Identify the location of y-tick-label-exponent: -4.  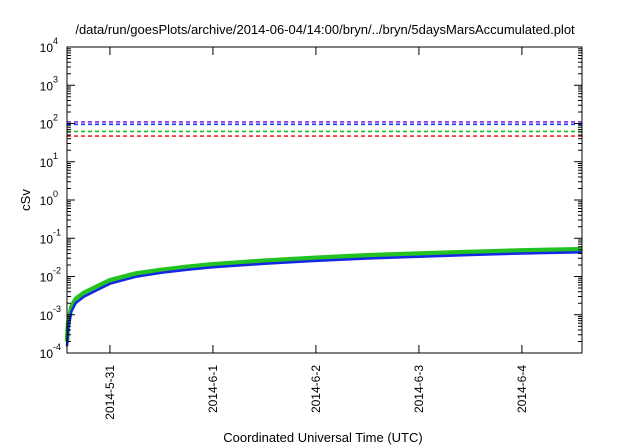
(57, 347).